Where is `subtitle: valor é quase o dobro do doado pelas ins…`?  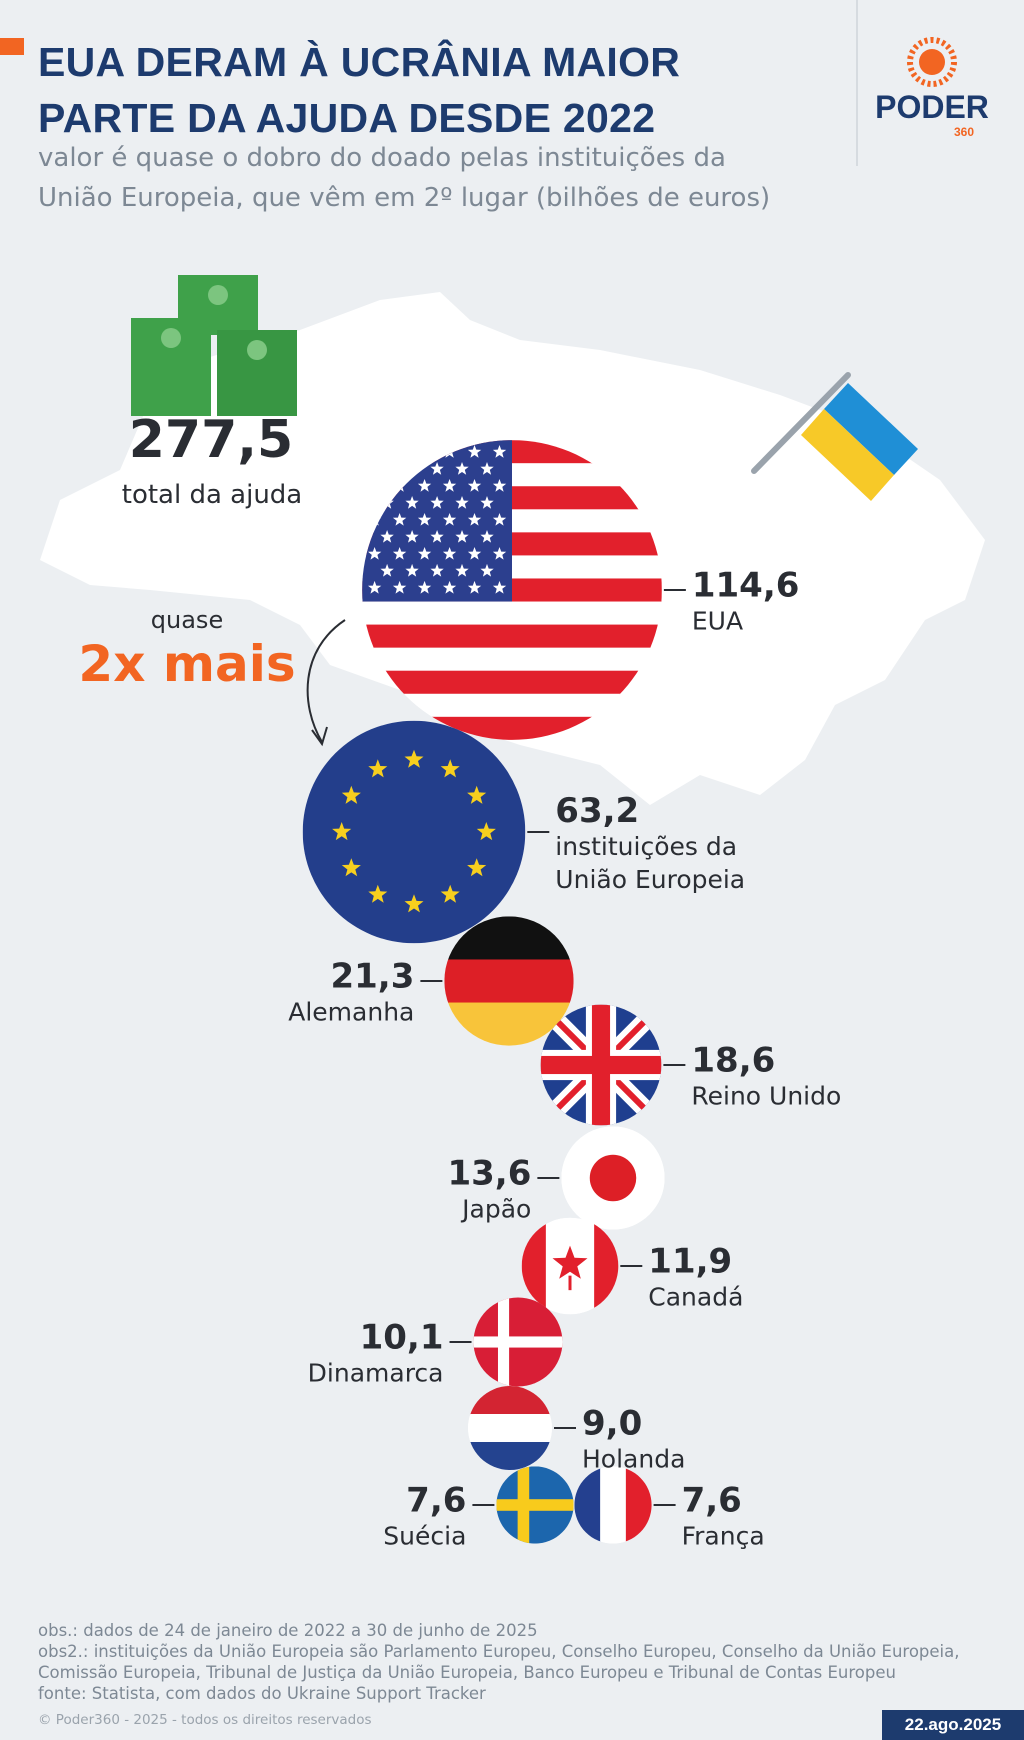
subtitle: valor é quase o dobro do doado pelas ins… is located at coordinates (404, 178).